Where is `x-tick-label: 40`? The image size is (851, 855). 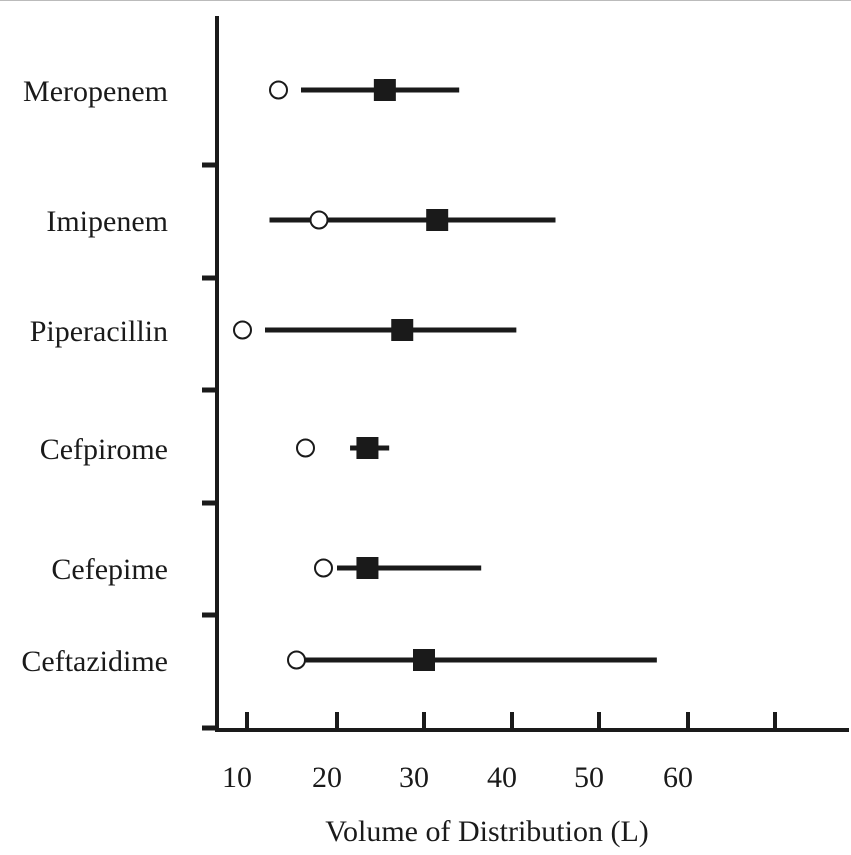
x-tick-label: 40 is located at coordinates (502, 777).